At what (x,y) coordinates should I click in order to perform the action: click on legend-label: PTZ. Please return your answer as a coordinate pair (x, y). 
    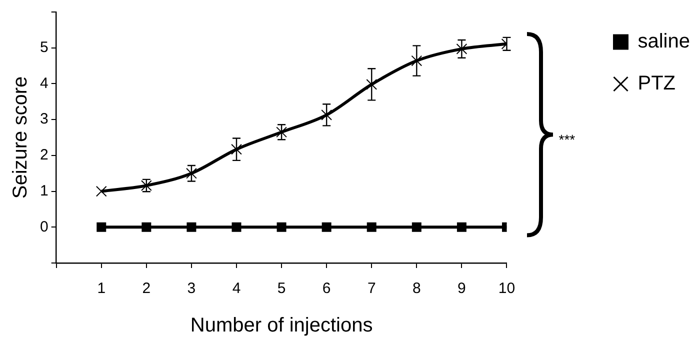
    Looking at the image, I should click on (657, 83).